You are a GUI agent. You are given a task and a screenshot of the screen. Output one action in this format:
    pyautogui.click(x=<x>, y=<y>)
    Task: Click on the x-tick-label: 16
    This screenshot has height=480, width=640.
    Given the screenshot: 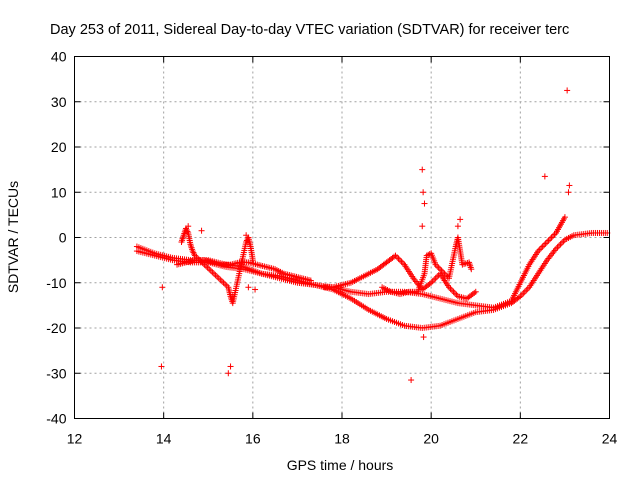 What is the action you would take?
    pyautogui.click(x=253, y=439)
    